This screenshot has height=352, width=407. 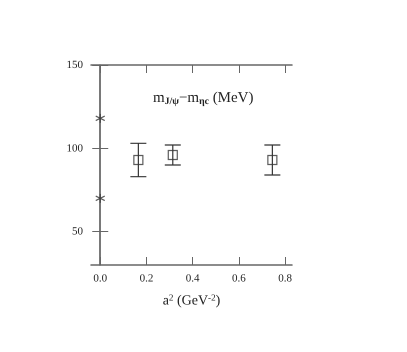 What do you see at coordinates (239, 278) in the screenshot?
I see `x-tick-label: 0.6` at bounding box center [239, 278].